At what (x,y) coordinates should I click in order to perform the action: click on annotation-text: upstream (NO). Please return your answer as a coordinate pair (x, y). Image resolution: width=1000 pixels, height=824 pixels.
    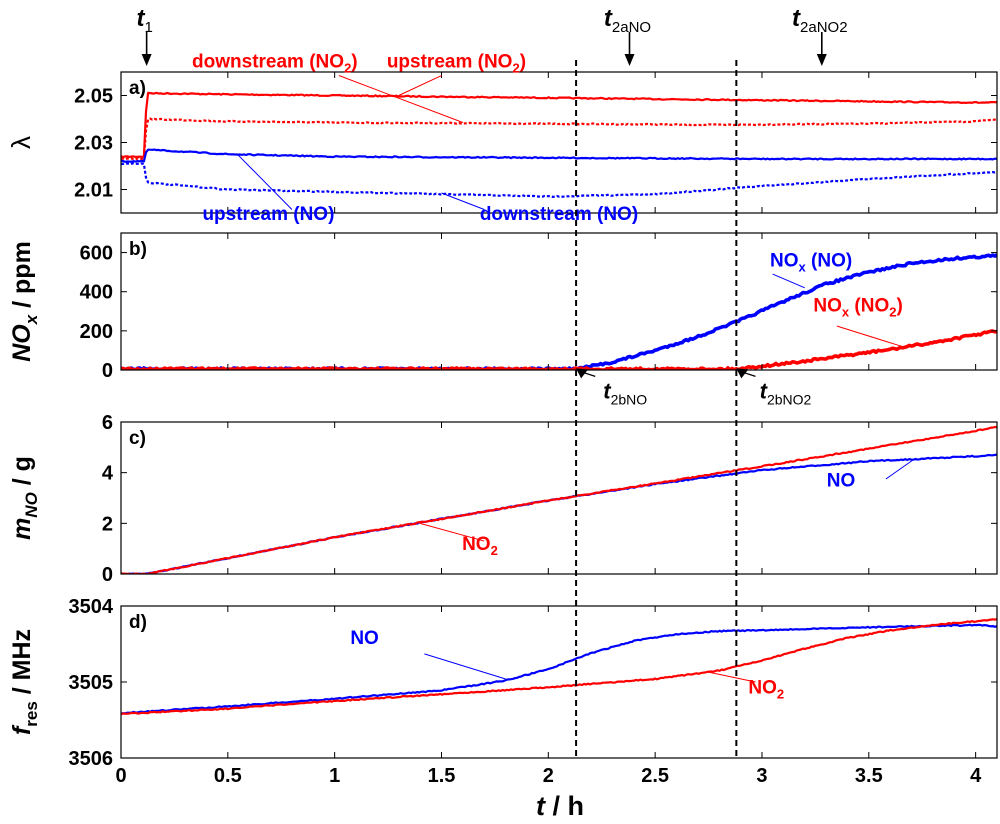
    Looking at the image, I should click on (268, 214).